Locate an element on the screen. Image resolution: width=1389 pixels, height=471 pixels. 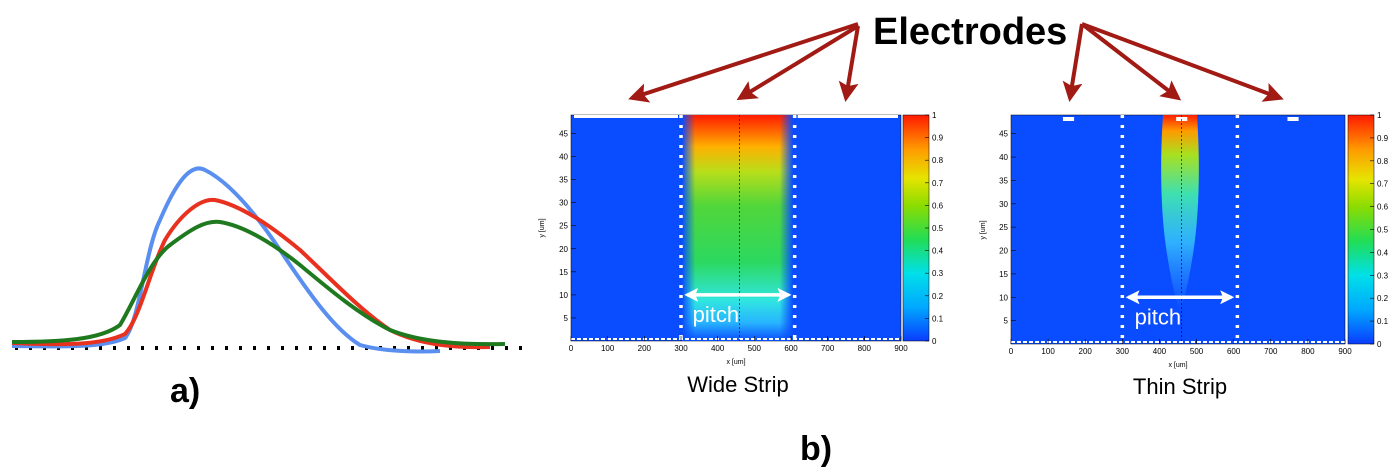
curve-green is located at coordinates (258, 283).